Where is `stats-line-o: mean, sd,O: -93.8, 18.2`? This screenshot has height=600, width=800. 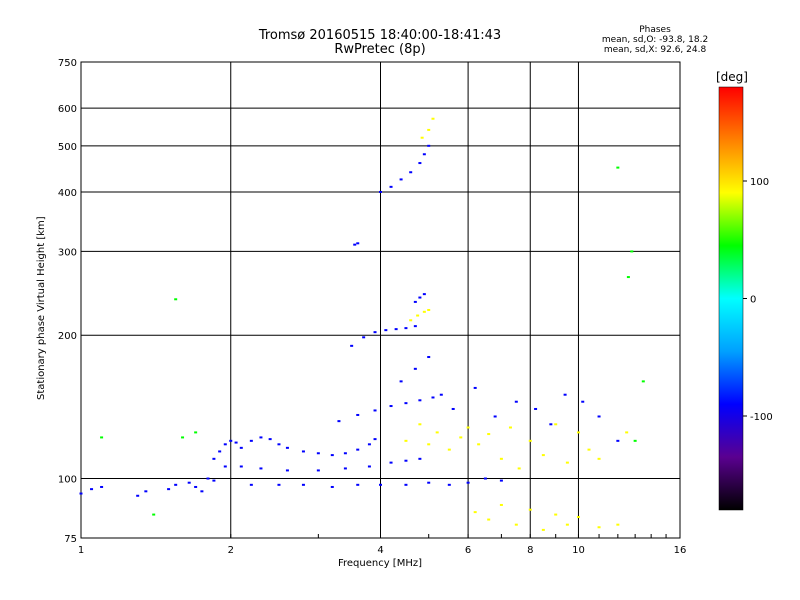 stats-line-o: mean, sd,O: -93.8, 18.2 is located at coordinates (655, 40).